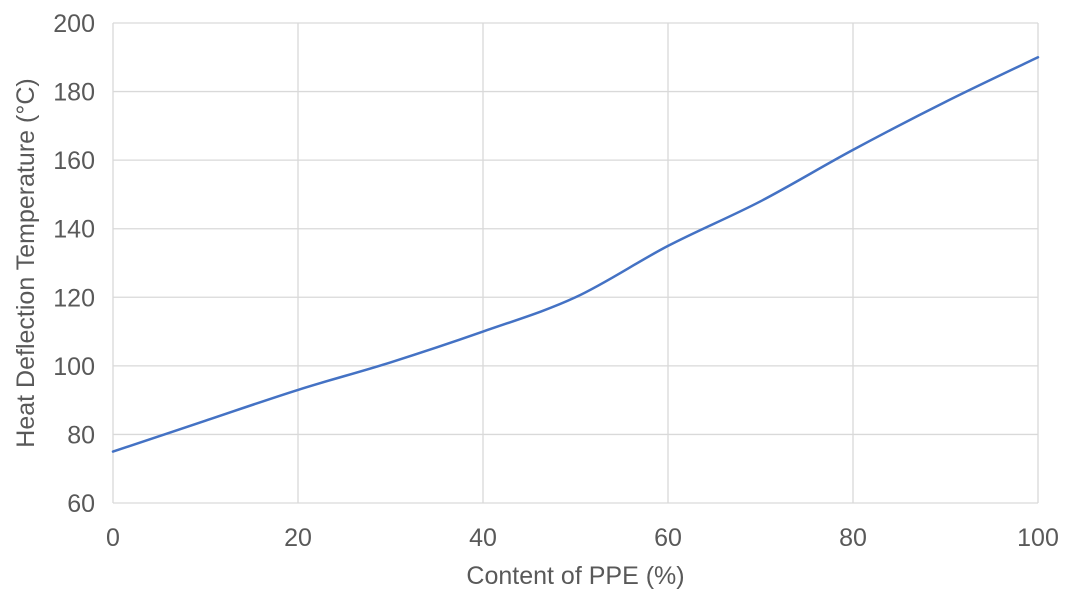  Describe the element at coordinates (74, 367) in the screenshot. I see `y-tick-label-100: 100` at that location.